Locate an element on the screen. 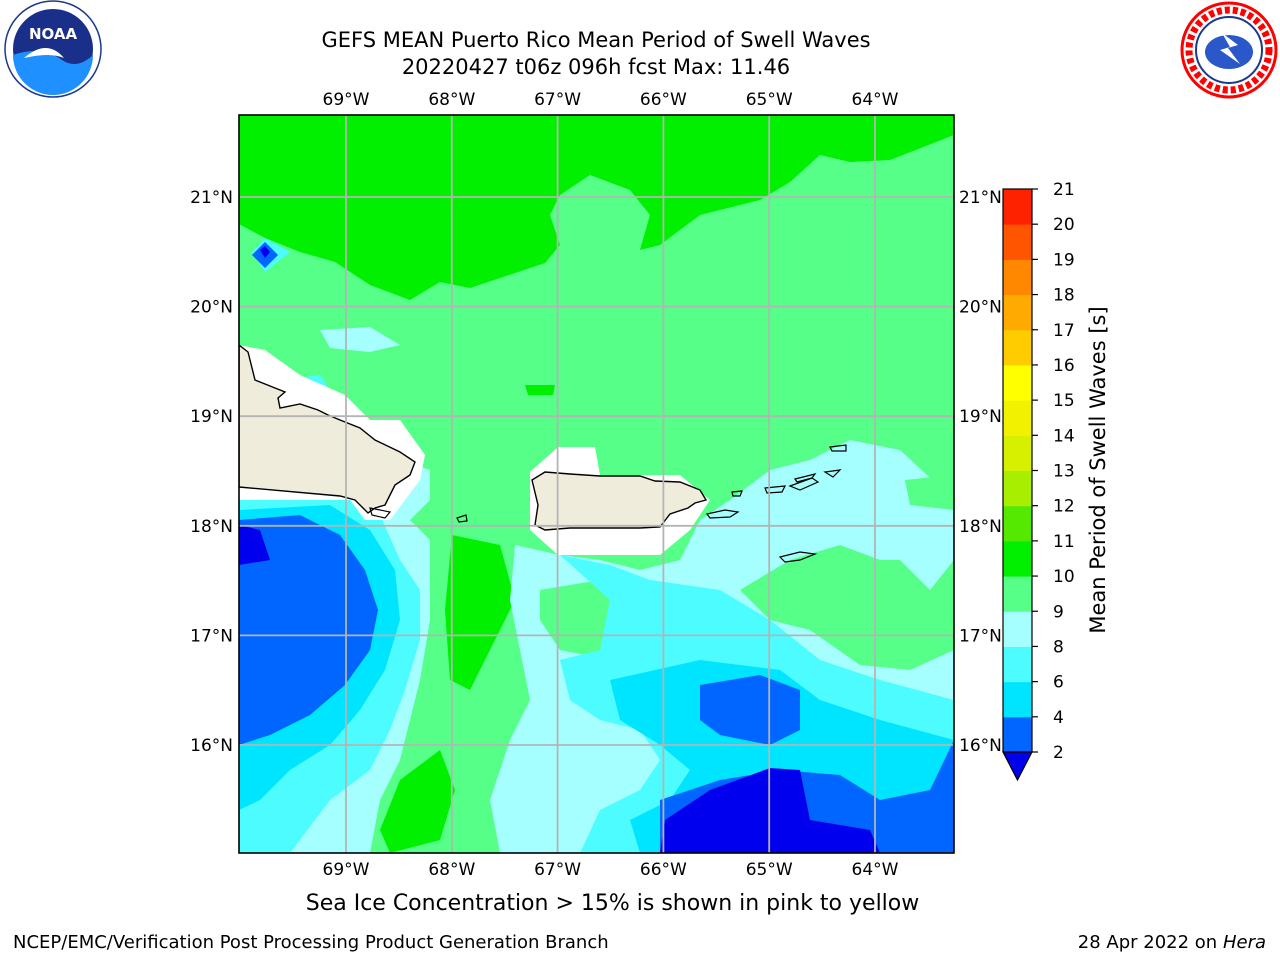  colorbar-tick-label: 18 is located at coordinates (1064, 296).